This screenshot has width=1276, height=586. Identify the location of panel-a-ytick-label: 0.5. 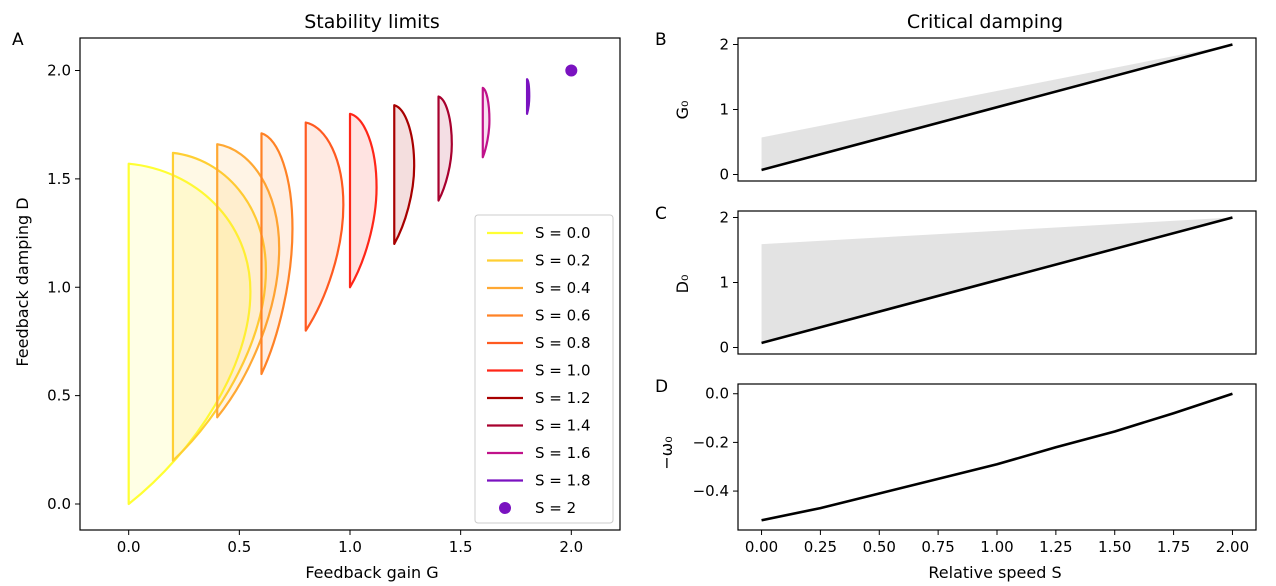
(59, 396).